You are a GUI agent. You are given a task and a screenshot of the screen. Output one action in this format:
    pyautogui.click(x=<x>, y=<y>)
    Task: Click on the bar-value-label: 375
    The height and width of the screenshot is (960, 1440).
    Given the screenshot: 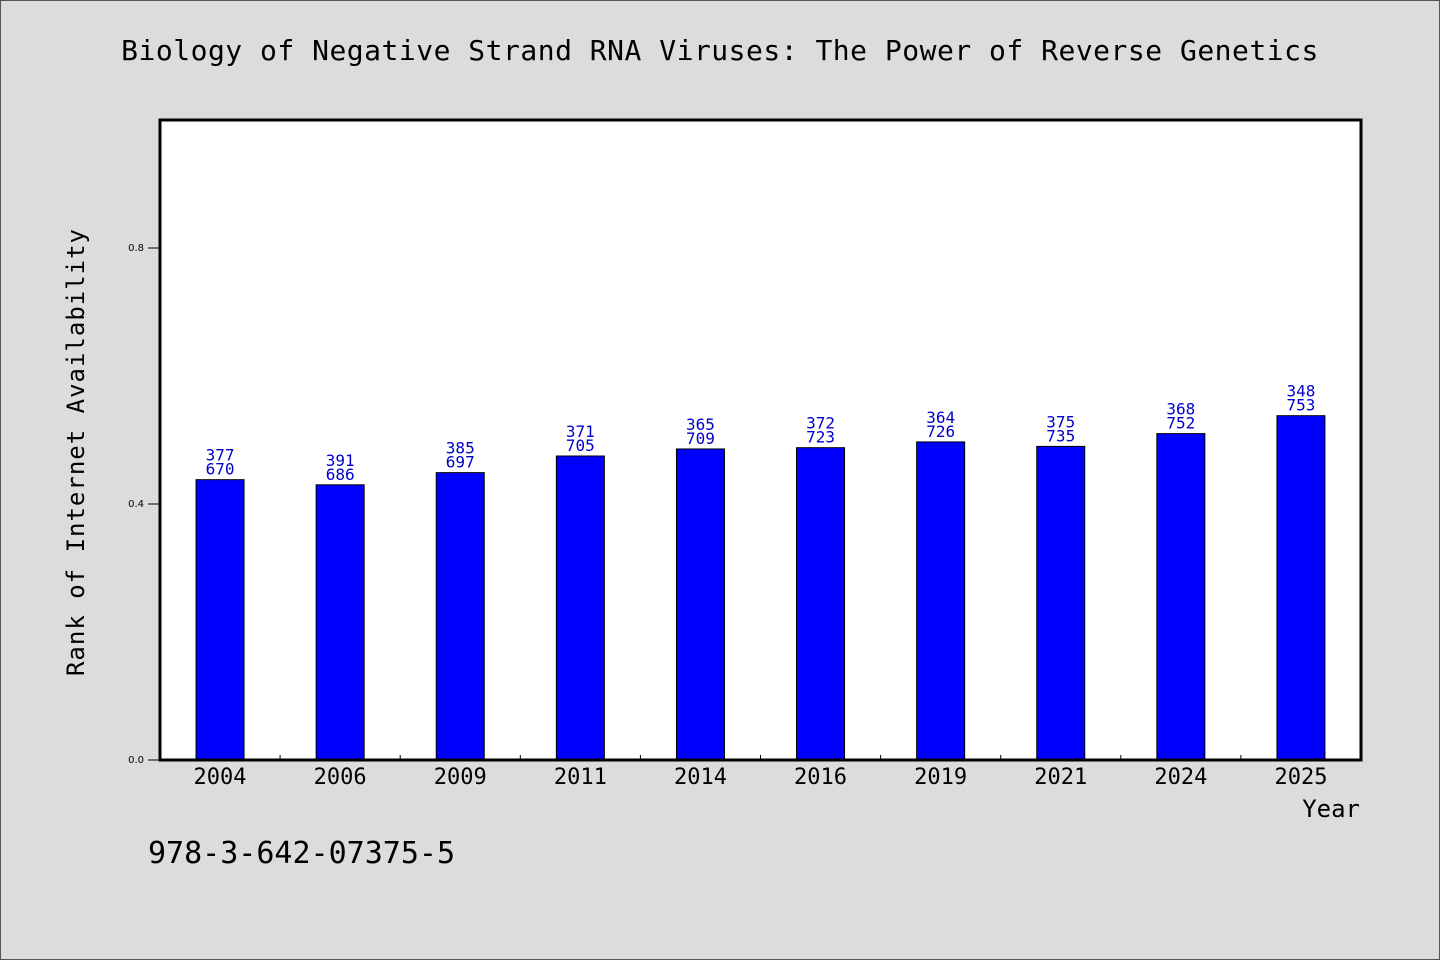 What is the action you would take?
    pyautogui.click(x=1060, y=421)
    